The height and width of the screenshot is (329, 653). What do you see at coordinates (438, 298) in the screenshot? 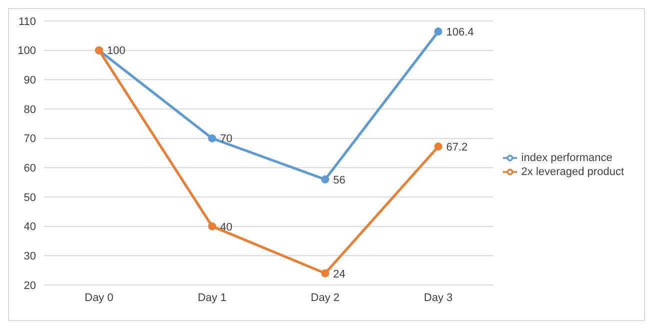
I see `x-tick-label: Day 3` at bounding box center [438, 298].